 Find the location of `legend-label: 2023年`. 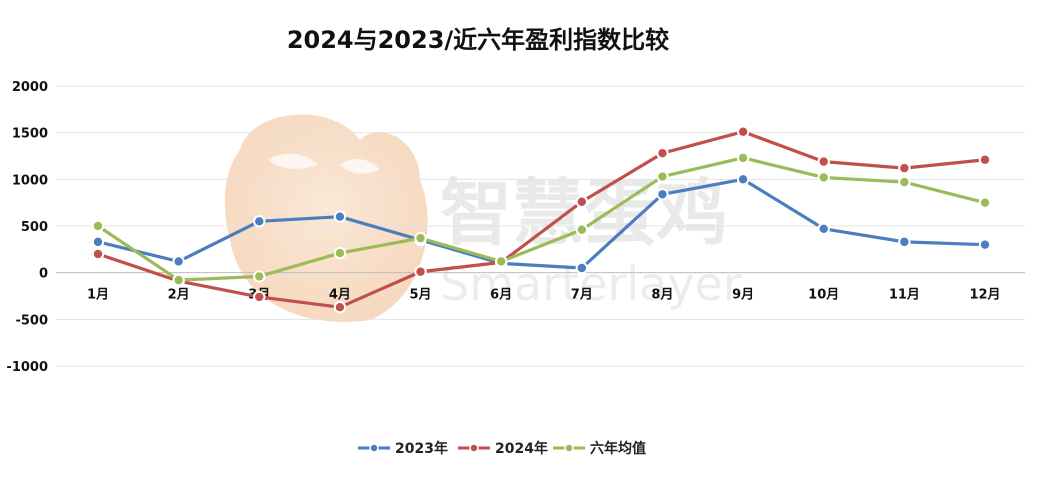

legend-label: 2023年 is located at coordinates (421, 448).